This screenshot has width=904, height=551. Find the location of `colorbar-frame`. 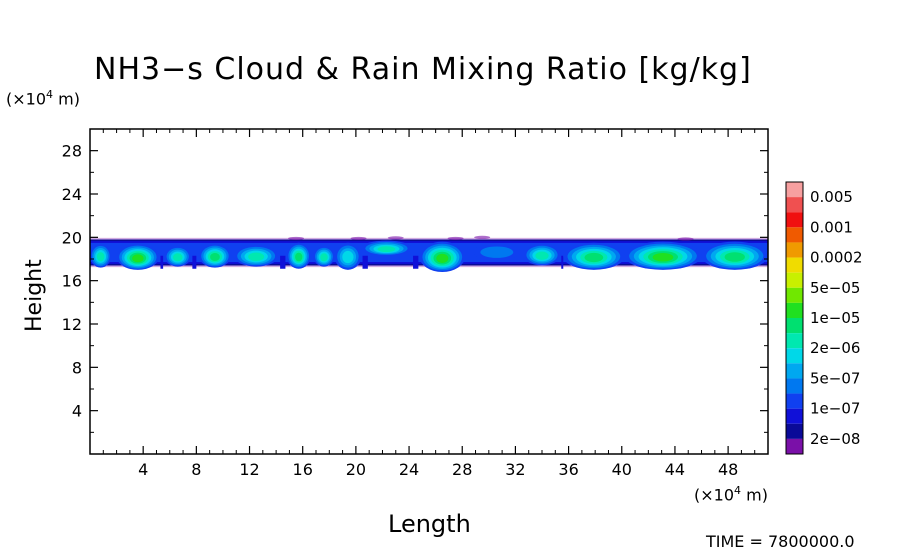

colorbar-frame is located at coordinates (794, 318).